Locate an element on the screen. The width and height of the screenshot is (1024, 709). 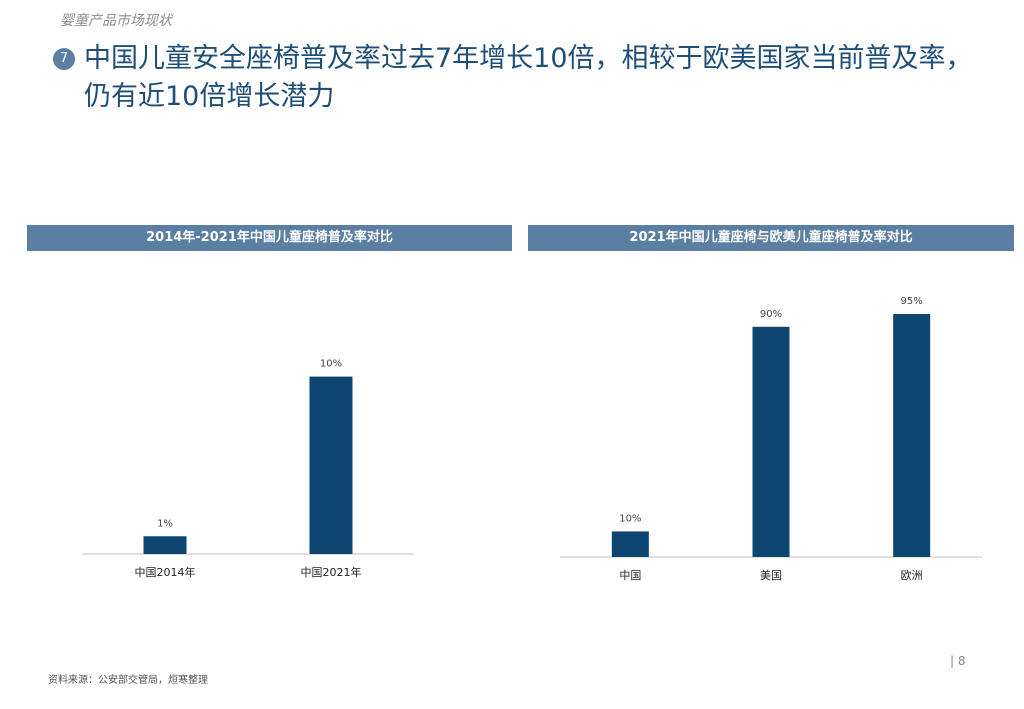
category-label: 中国 is located at coordinates (630, 575).